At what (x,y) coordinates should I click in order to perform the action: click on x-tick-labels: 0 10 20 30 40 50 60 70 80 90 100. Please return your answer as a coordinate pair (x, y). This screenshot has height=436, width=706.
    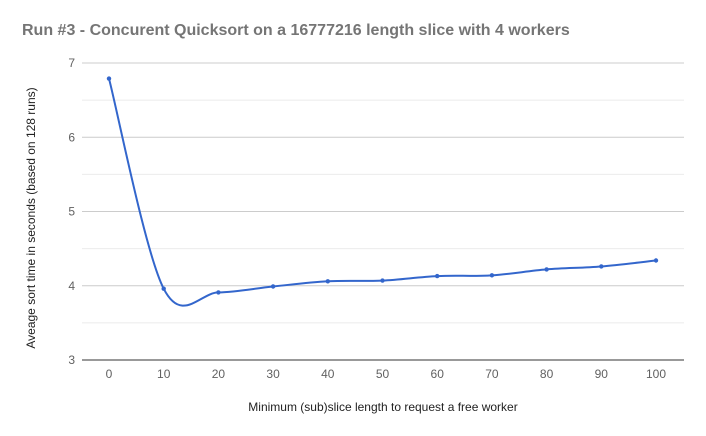
    Looking at the image, I should click on (386, 374).